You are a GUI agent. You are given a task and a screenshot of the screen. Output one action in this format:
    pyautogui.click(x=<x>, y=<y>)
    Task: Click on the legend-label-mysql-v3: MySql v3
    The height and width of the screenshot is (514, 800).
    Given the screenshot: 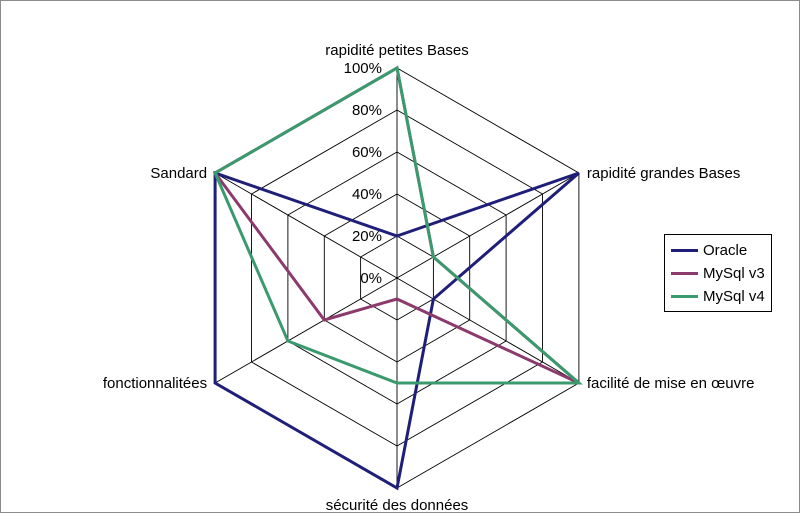 What is the action you would take?
    pyautogui.click(x=734, y=273)
    